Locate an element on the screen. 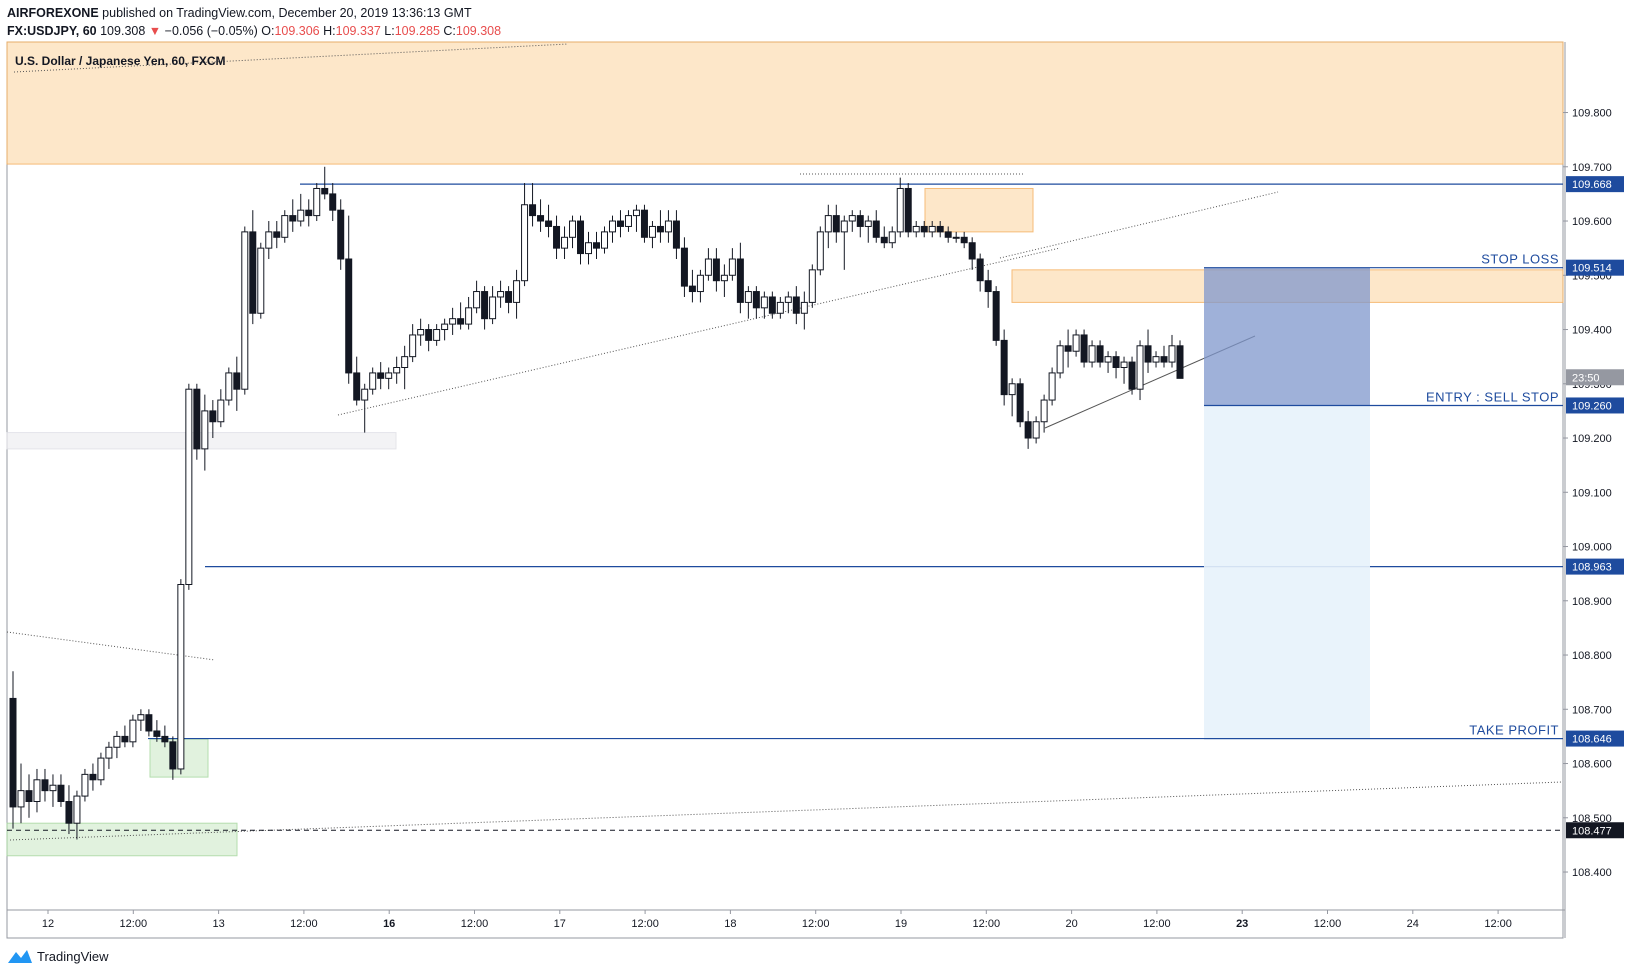  reward-zone is located at coordinates (1287, 572).